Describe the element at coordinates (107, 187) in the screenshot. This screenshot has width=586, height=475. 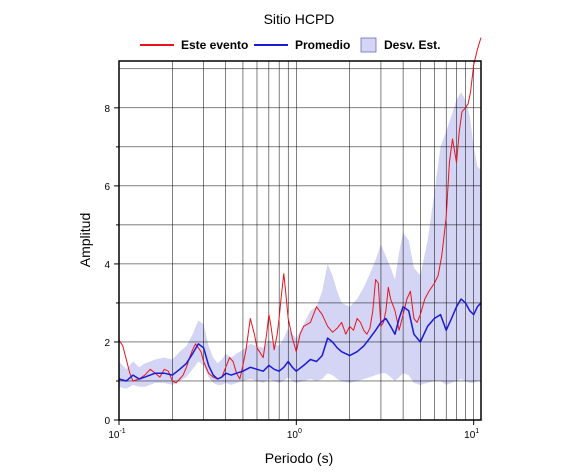
I see `y-tick-label: 6` at that location.